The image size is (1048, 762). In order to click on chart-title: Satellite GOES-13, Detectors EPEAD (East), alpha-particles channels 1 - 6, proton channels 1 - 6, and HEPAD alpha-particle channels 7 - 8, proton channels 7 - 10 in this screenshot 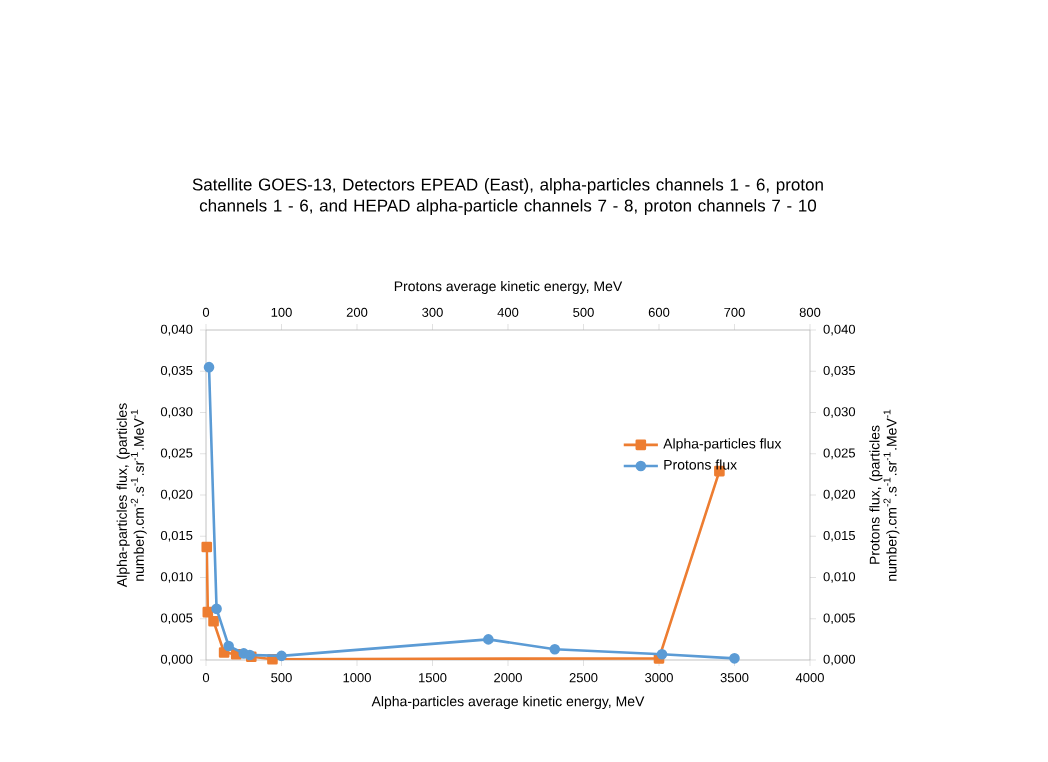, I will do `click(507, 196)`.